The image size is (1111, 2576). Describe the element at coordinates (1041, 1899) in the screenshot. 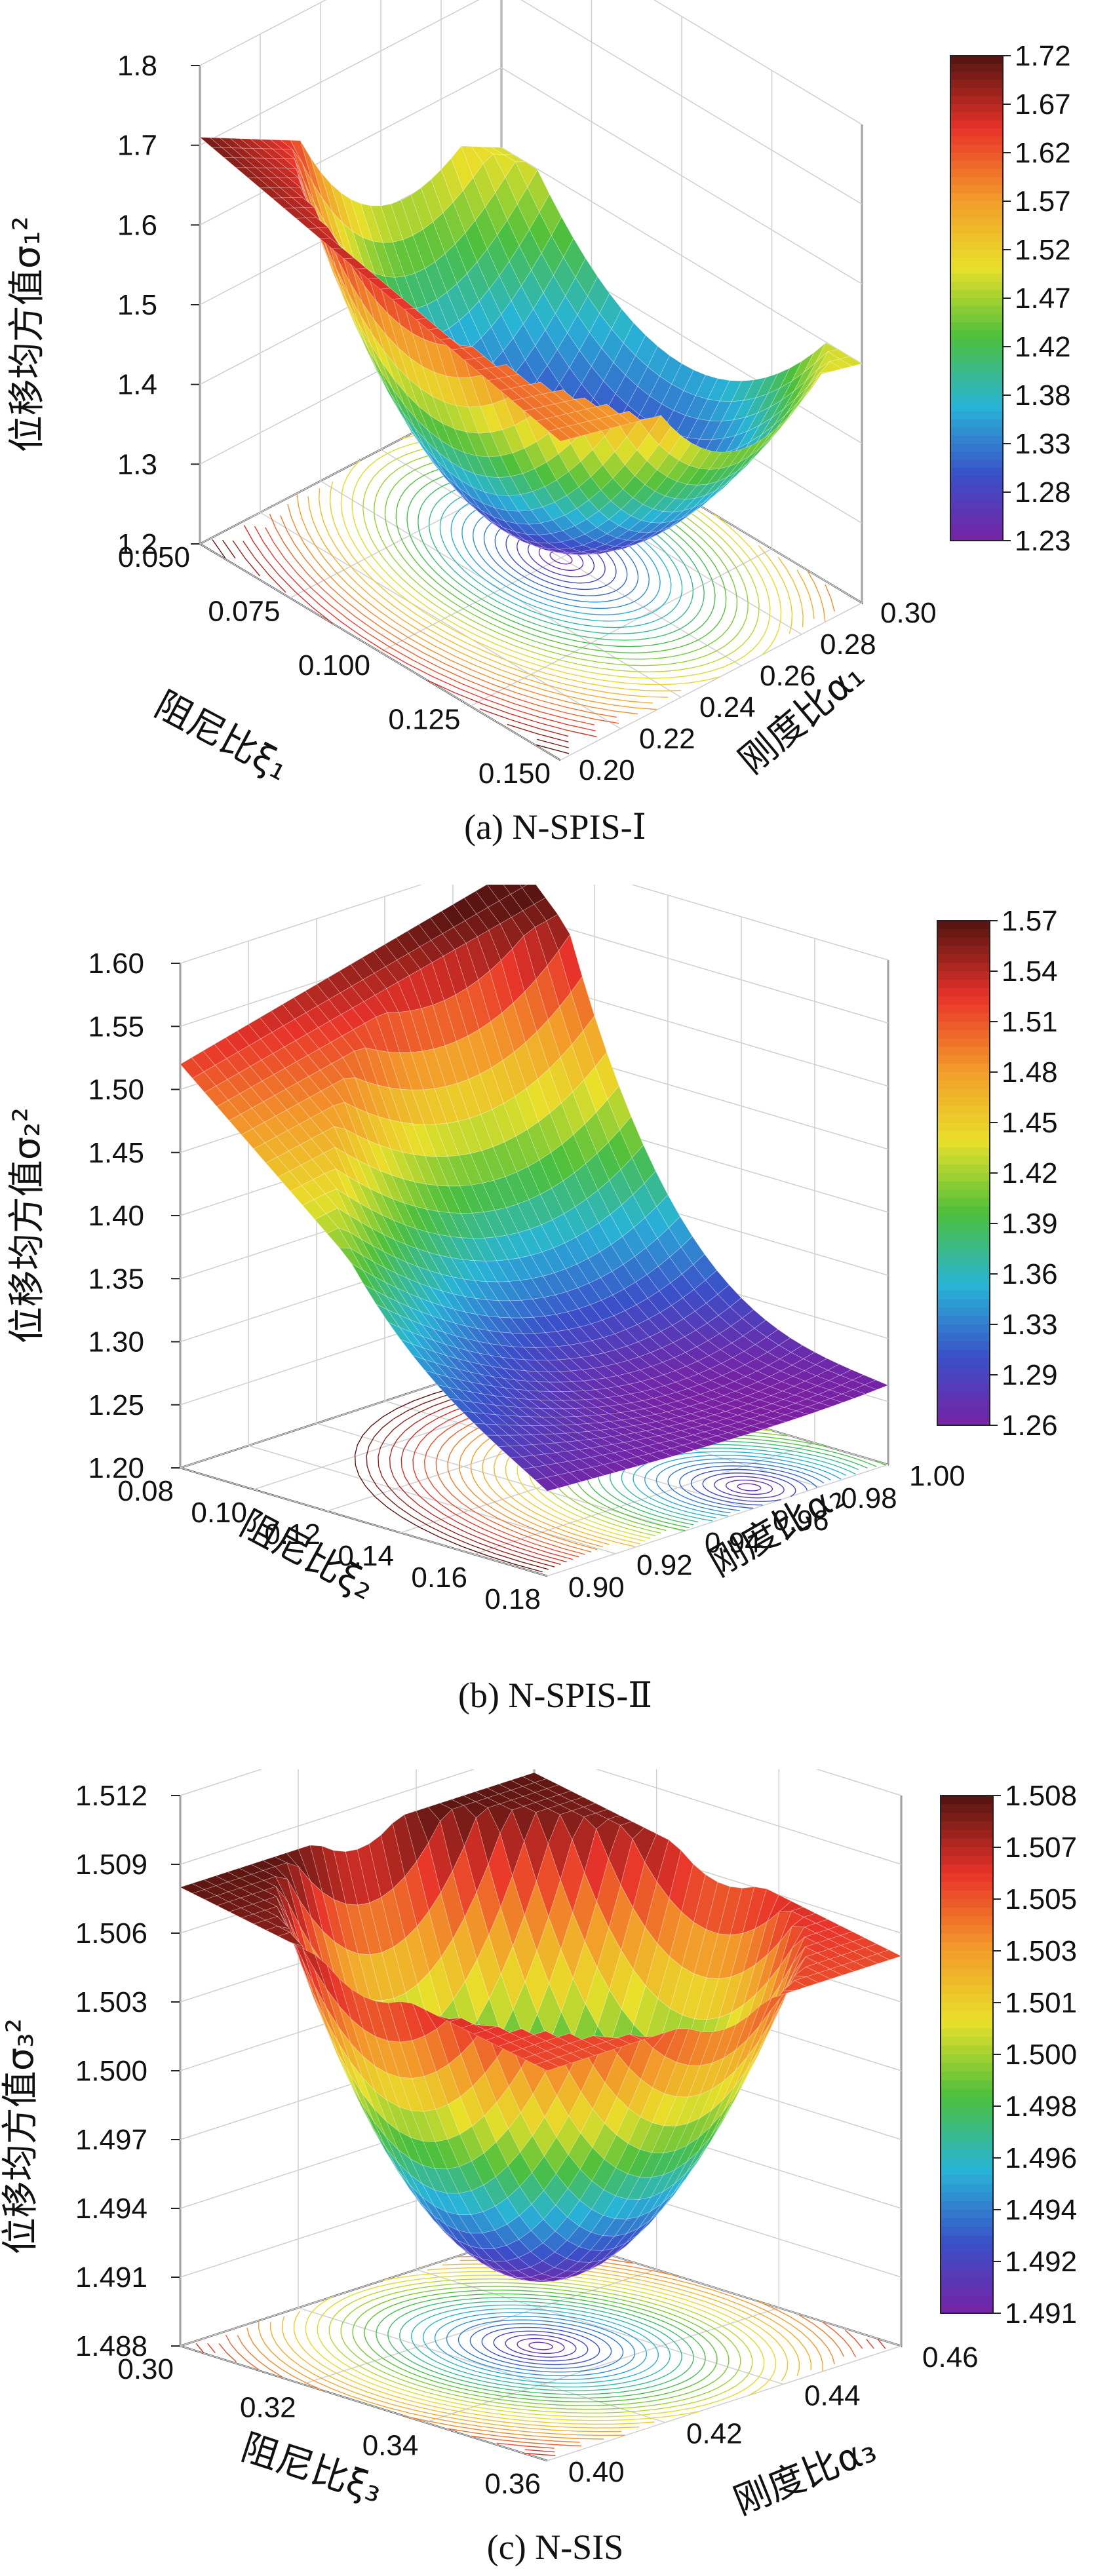

I see `colorbar-tick-label: 1.505` at that location.